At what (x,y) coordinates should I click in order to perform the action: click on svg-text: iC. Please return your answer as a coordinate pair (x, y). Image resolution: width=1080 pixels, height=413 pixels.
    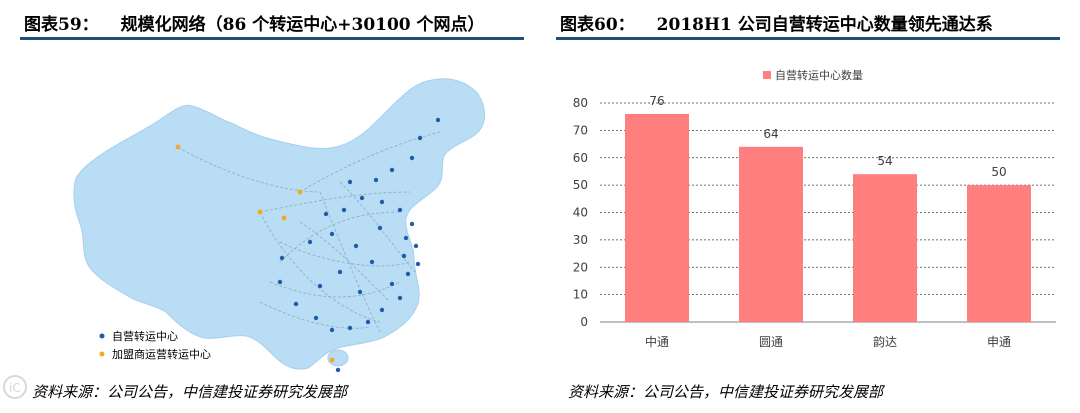
    Looking at the image, I should click on (15, 388).